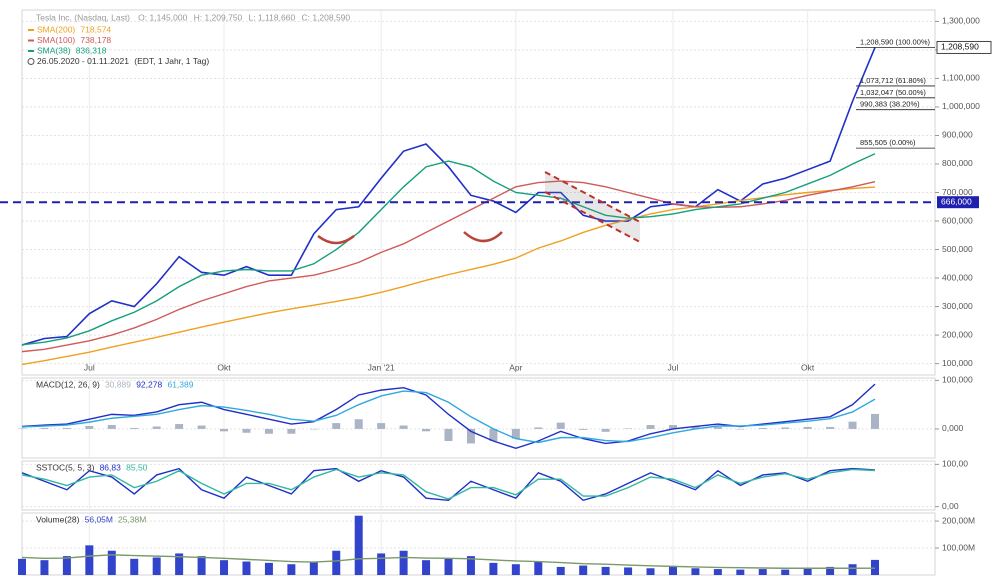 This screenshot has height=586, width=1000. Describe the element at coordinates (961, 21) in the screenshot. I see `y-tick-label: 1,300,000` at that location.